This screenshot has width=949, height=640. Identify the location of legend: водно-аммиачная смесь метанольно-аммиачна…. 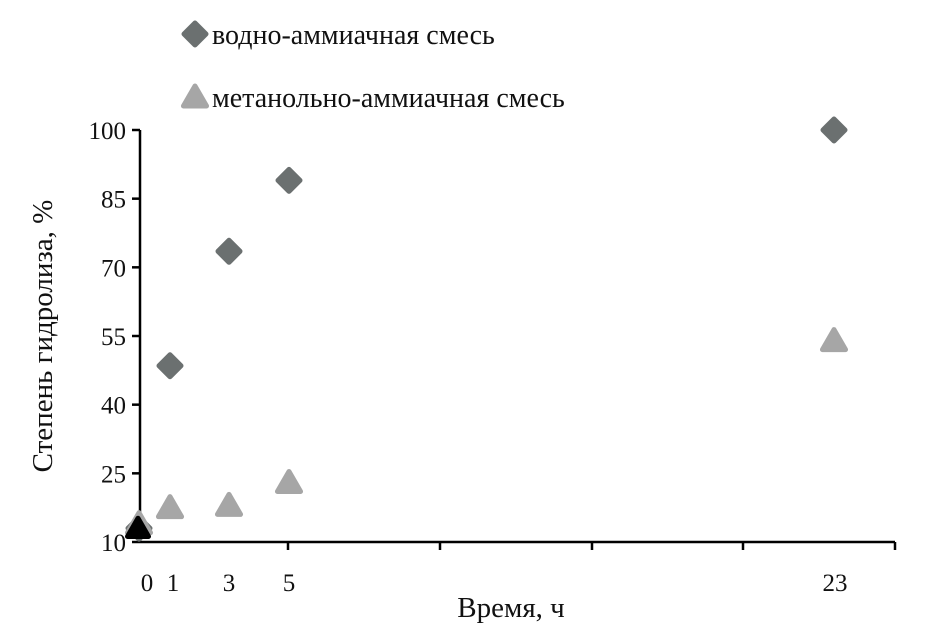
(372, 67).